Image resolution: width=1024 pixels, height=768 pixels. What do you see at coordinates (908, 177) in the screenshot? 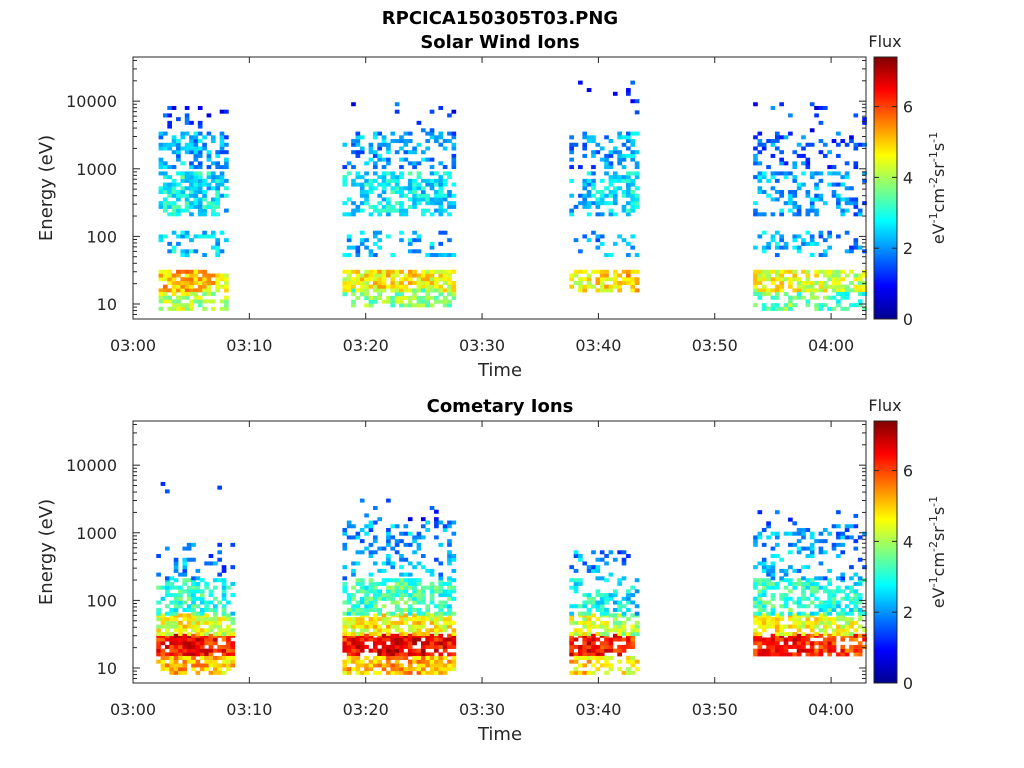
I see `colorbar-tick-label: 4` at bounding box center [908, 177].